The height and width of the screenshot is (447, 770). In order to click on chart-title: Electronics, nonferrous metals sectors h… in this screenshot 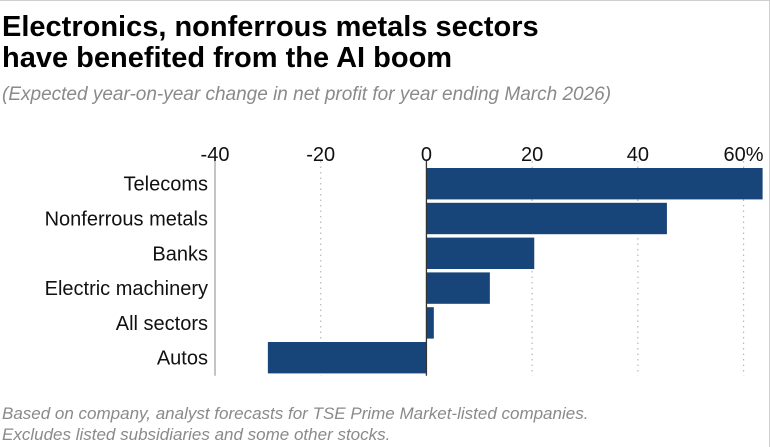, I will do `click(382, 43)`.